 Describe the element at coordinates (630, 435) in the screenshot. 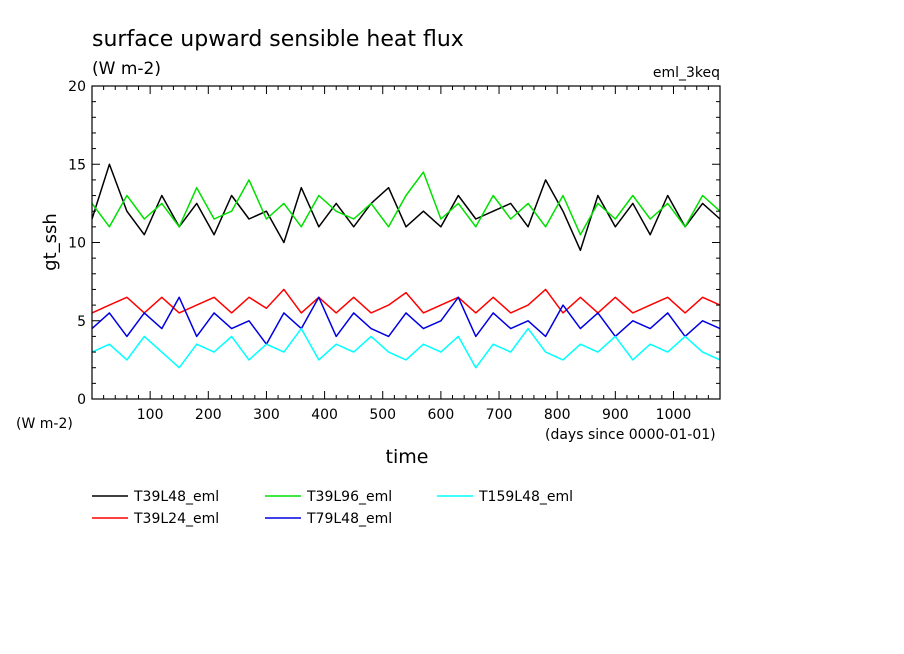

I see `x-unit-label: (days since 0000-01-01)` at that location.